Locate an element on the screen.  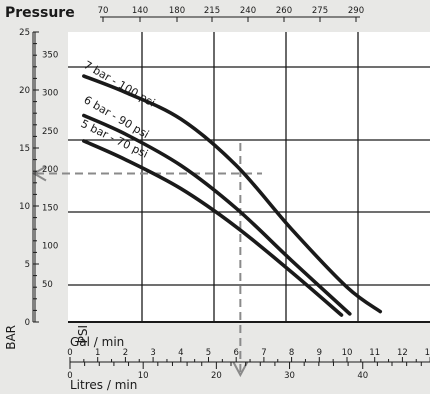
bar-tick-label: 0 is located at coordinates (27, 323).